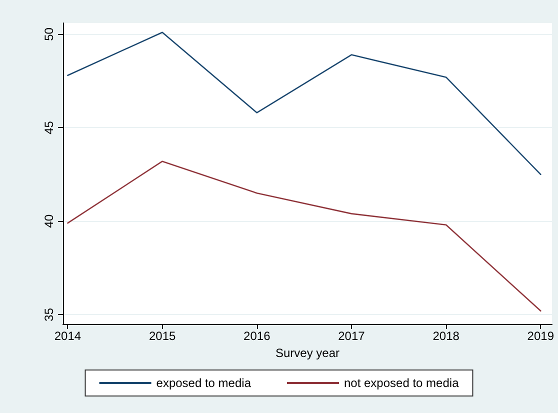 The image size is (558, 413). What do you see at coordinates (540, 336) in the screenshot?
I see `x-tick-label: 2019` at bounding box center [540, 336].